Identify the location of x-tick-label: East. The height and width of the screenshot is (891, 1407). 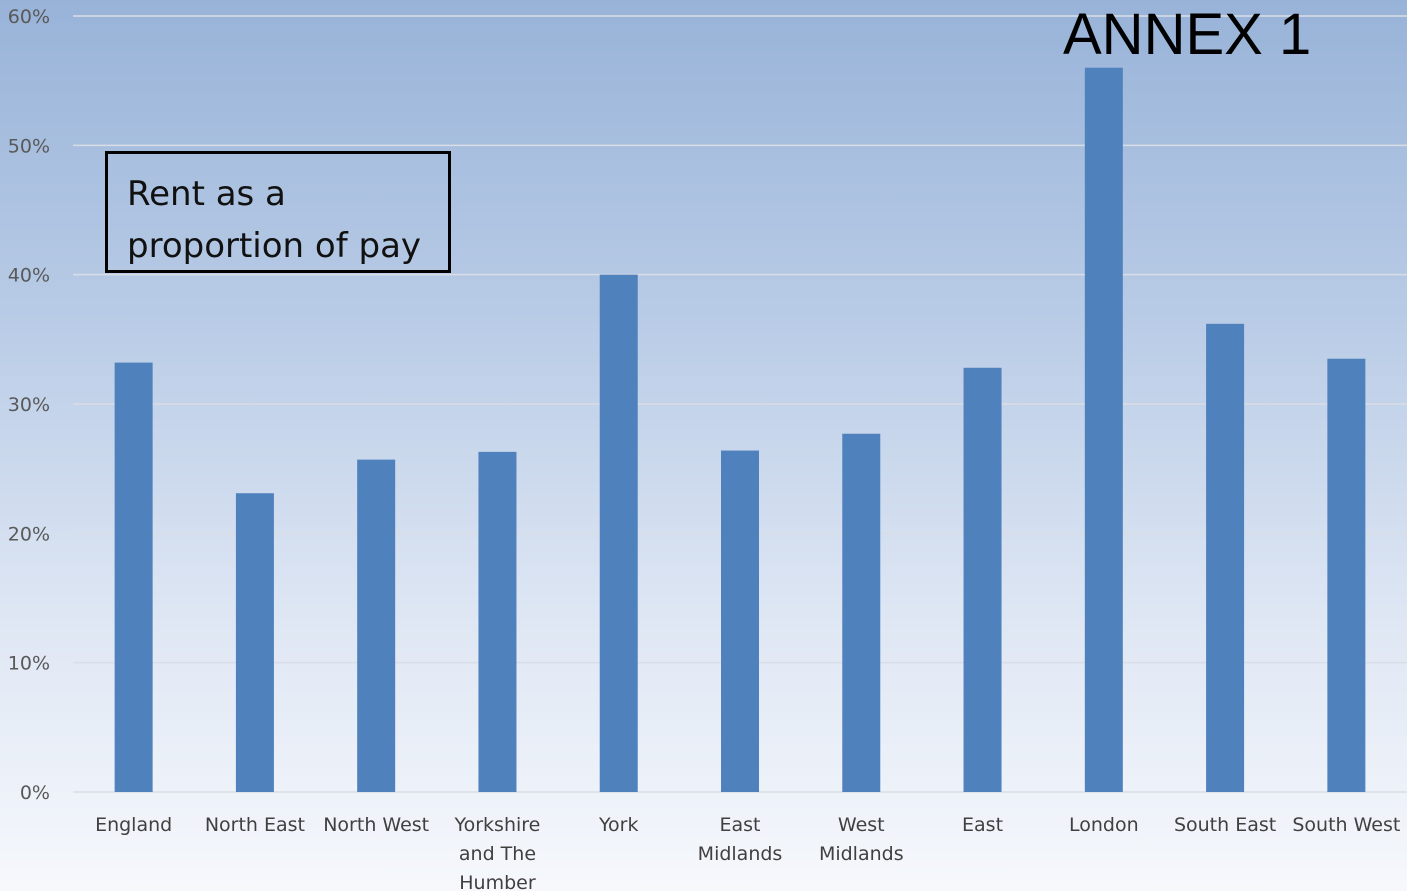
(982, 825).